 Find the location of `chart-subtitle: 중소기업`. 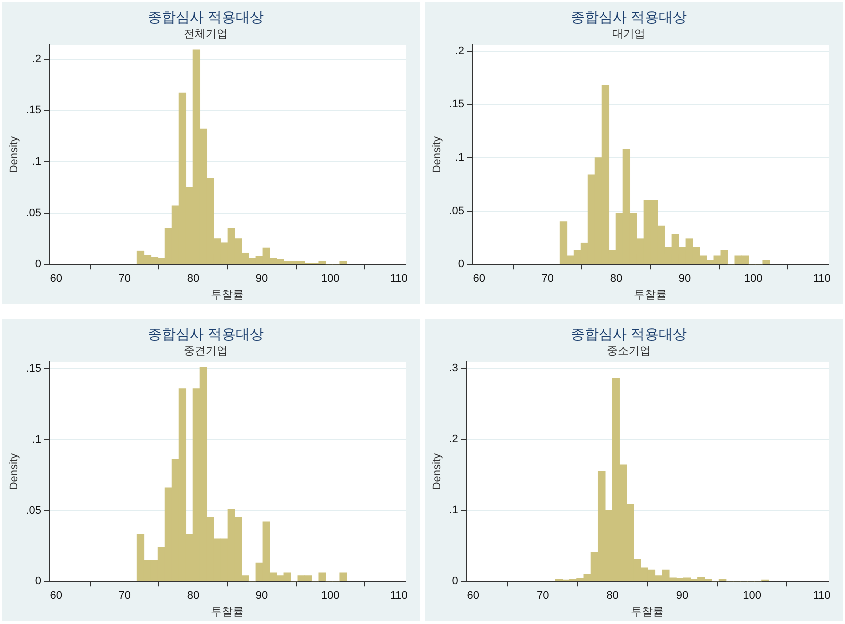

chart-subtitle: 중소기업 is located at coordinates (629, 351).